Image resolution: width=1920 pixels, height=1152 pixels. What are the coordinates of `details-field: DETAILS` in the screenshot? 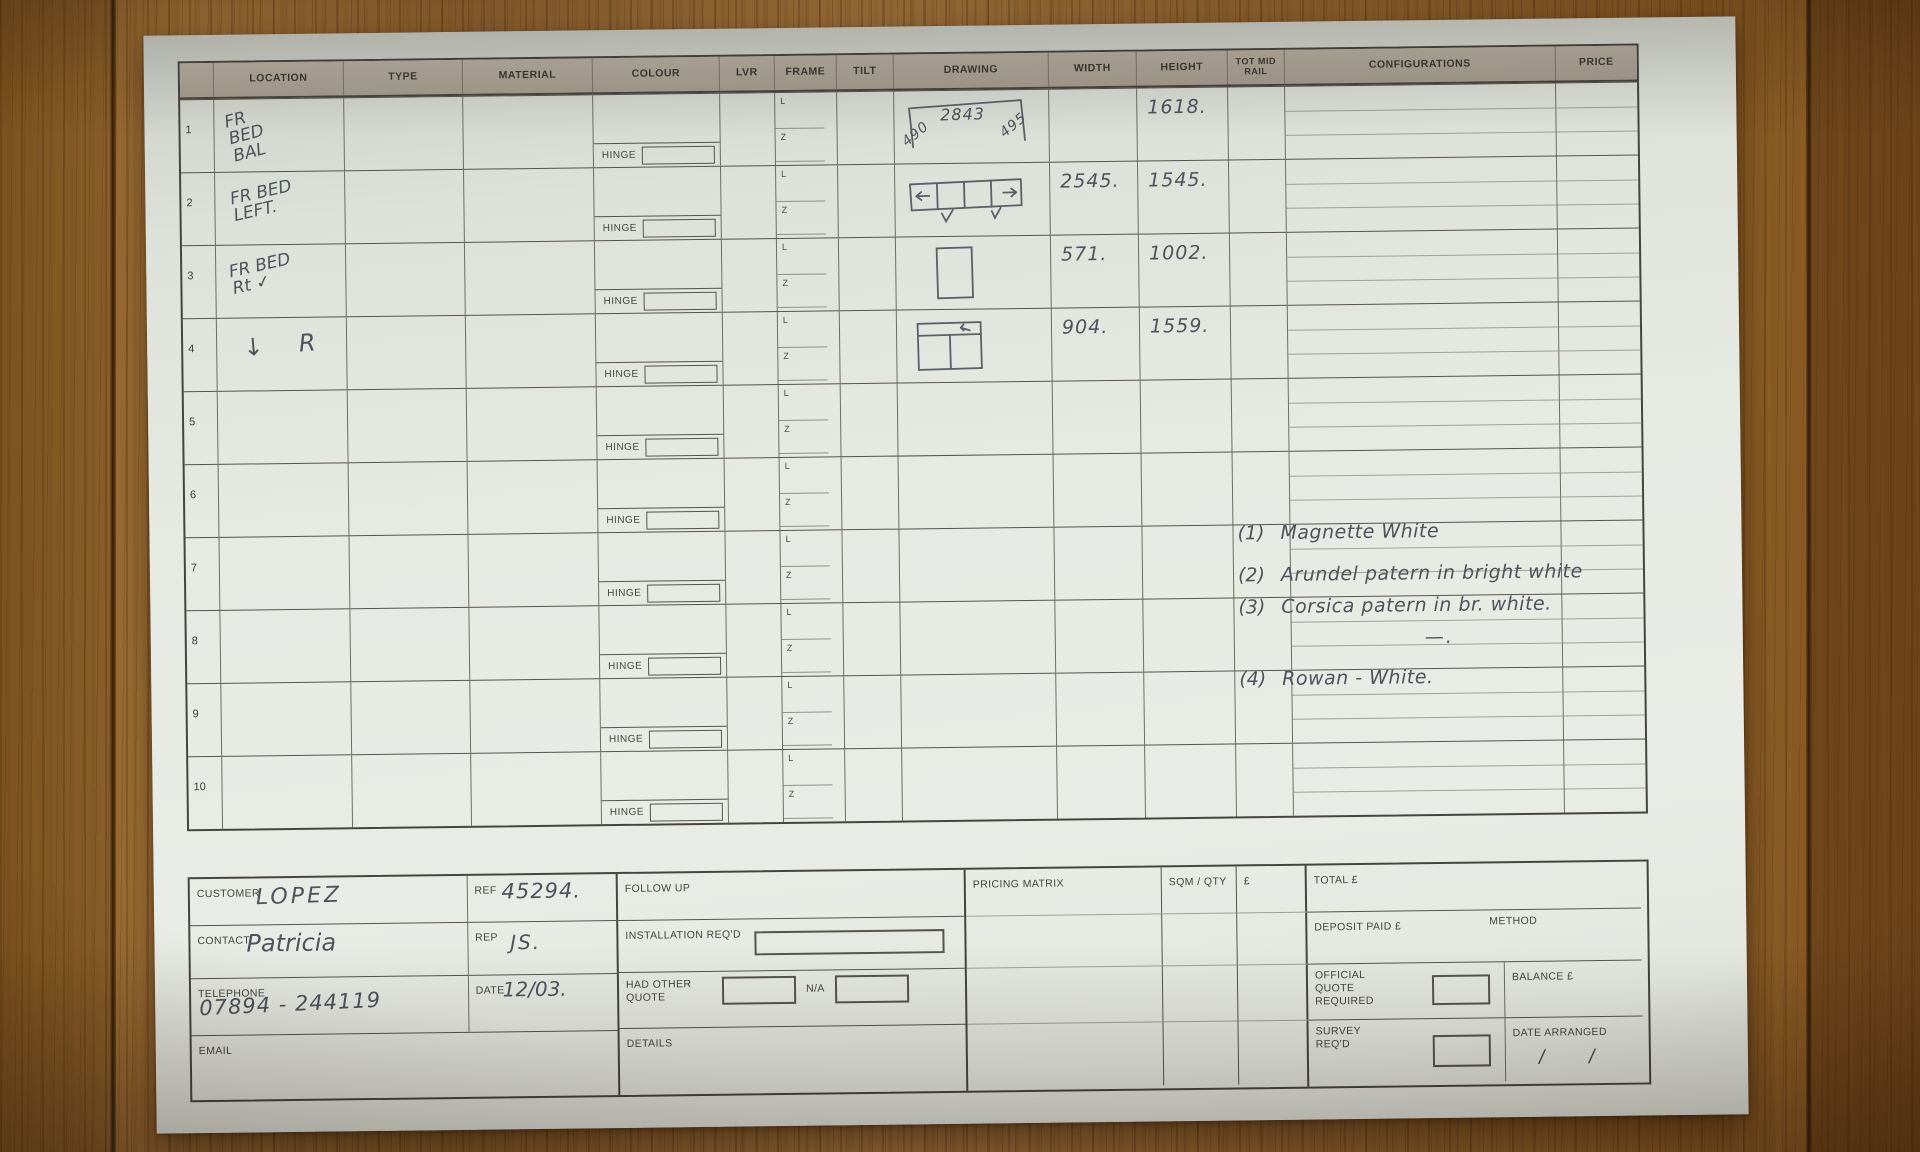 It's located at (793, 1058).